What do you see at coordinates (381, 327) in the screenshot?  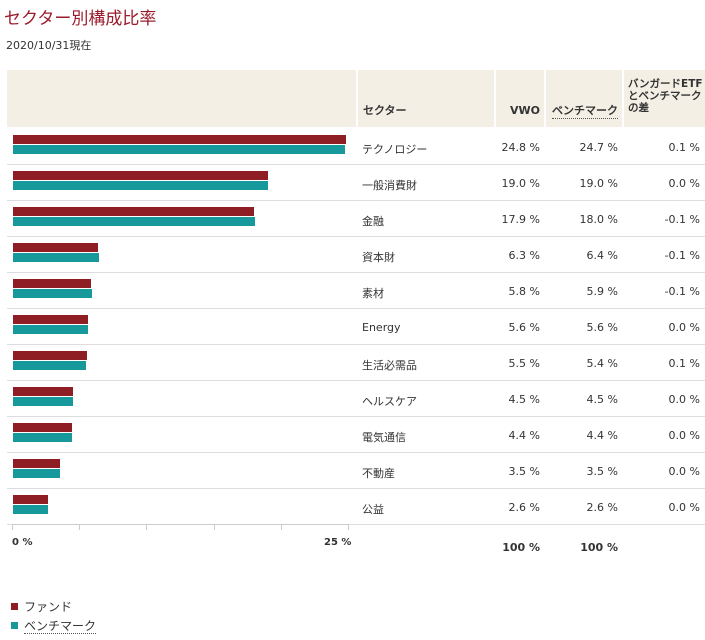 I see `sector-name: Energy` at bounding box center [381, 327].